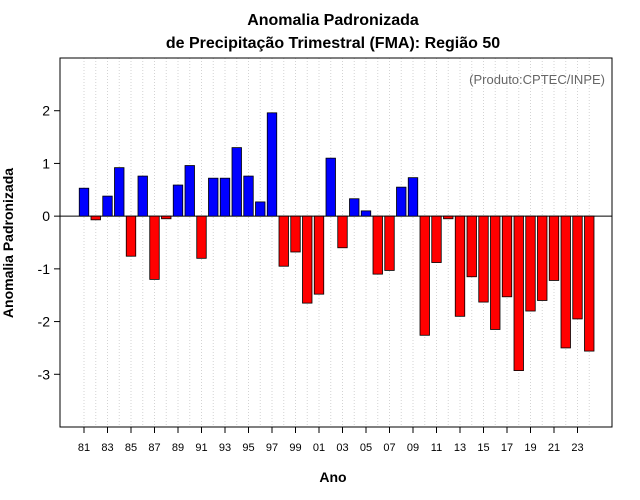  What do you see at coordinates (46, 163) in the screenshot?
I see `y-tick-label: 1` at bounding box center [46, 163].